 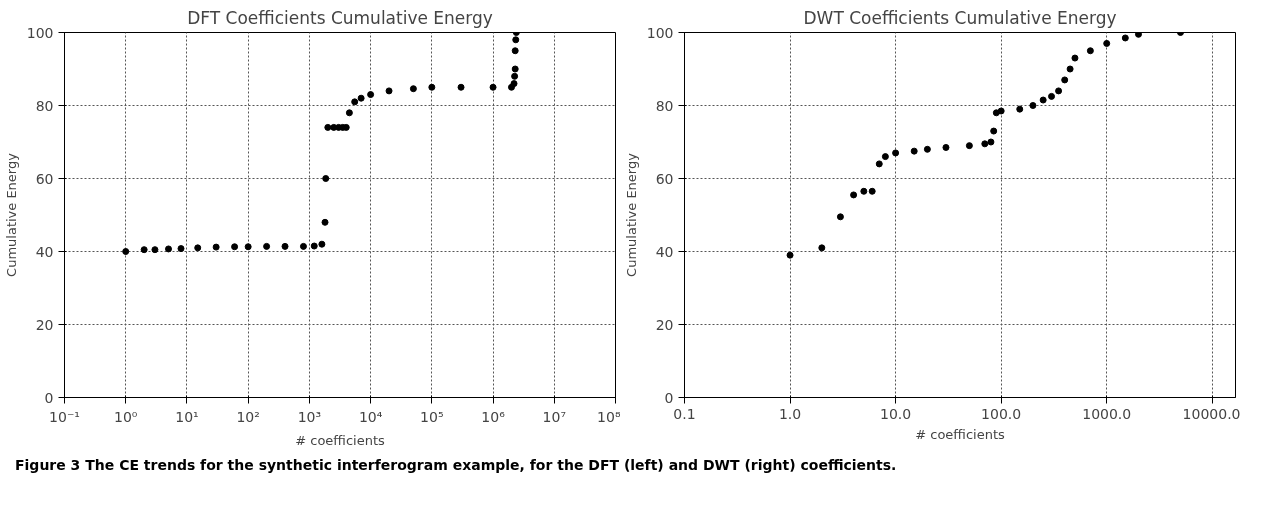 What do you see at coordinates (187, 416) in the screenshot?
I see `x-tick-label: 10¹` at bounding box center [187, 416].